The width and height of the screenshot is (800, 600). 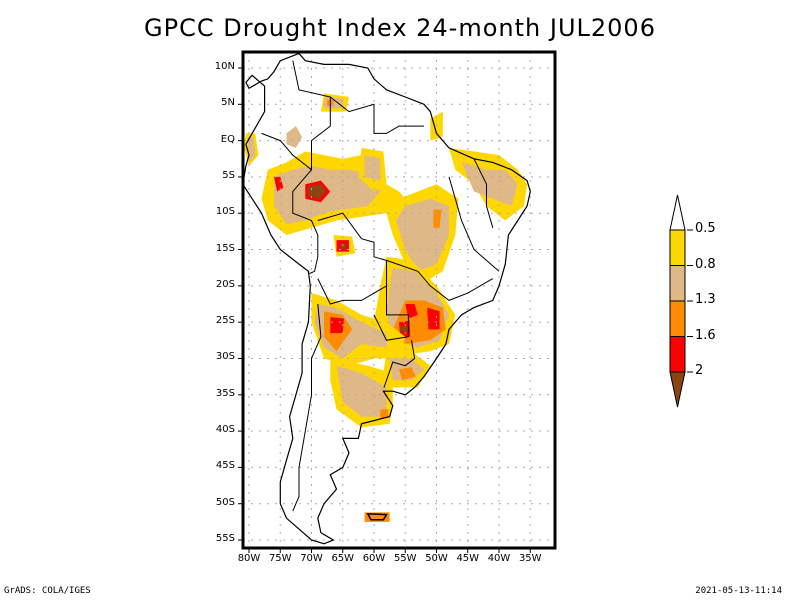 What do you see at coordinates (225, 502) in the screenshot?
I see `lat-tick-label: 50S` at bounding box center [225, 502].